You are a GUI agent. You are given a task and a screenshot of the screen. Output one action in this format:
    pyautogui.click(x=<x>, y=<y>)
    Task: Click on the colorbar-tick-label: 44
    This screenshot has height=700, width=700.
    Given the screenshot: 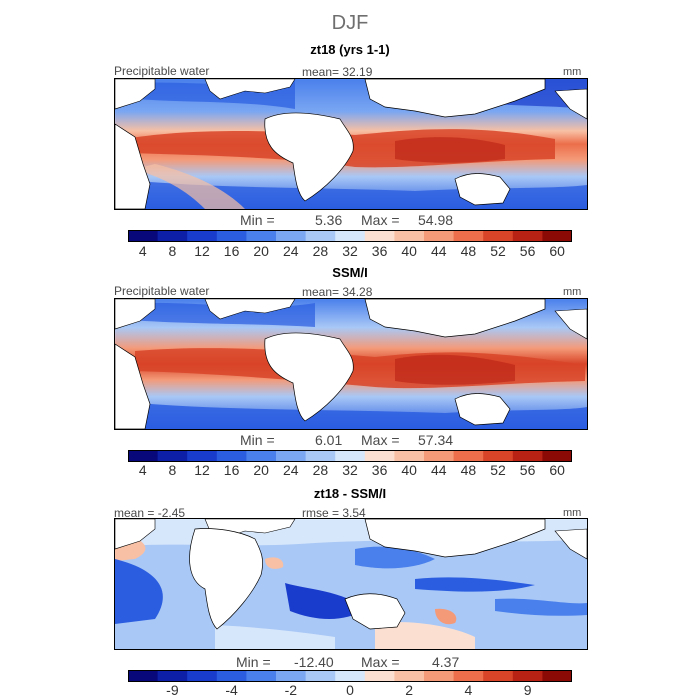 What is the action you would take?
    pyautogui.click(x=439, y=470)
    